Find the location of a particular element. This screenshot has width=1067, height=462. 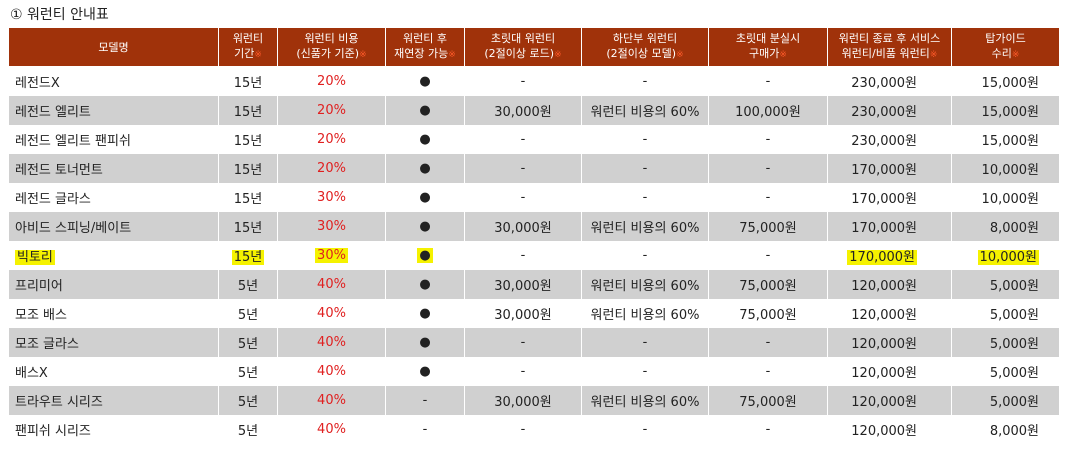

cell-model-name: 모조 글라스 is located at coordinates (113, 342).